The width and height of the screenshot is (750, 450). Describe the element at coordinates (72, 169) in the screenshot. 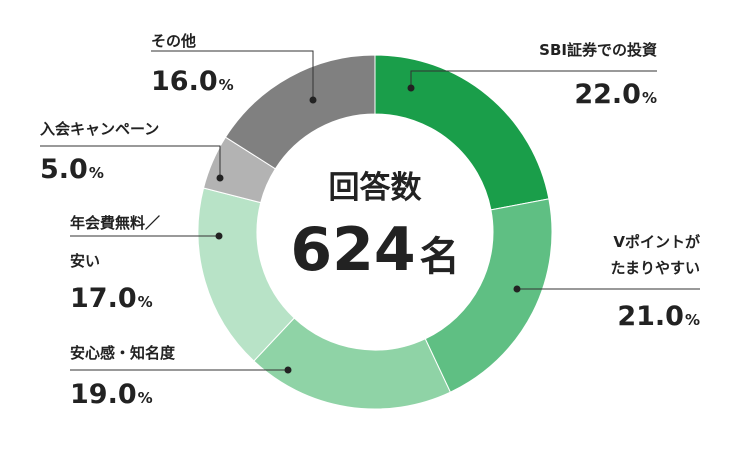

I see `slice-value: 5.0%` at that location.